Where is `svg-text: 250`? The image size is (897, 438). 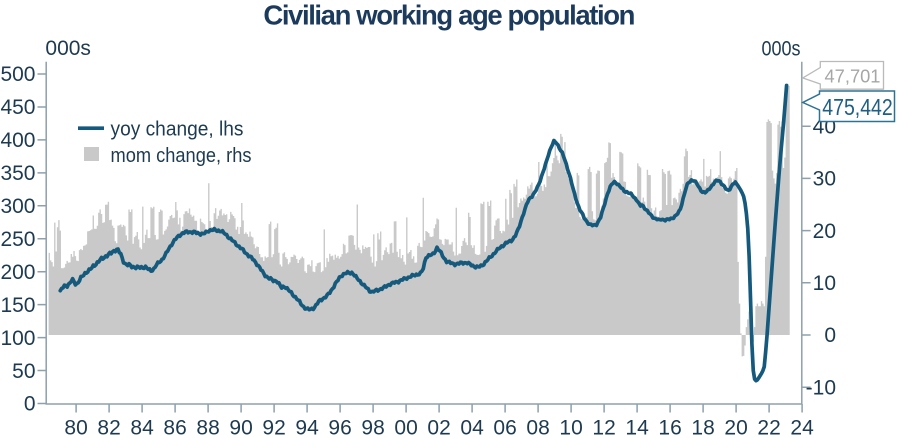 svg-text: 250 is located at coordinates (17, 239).